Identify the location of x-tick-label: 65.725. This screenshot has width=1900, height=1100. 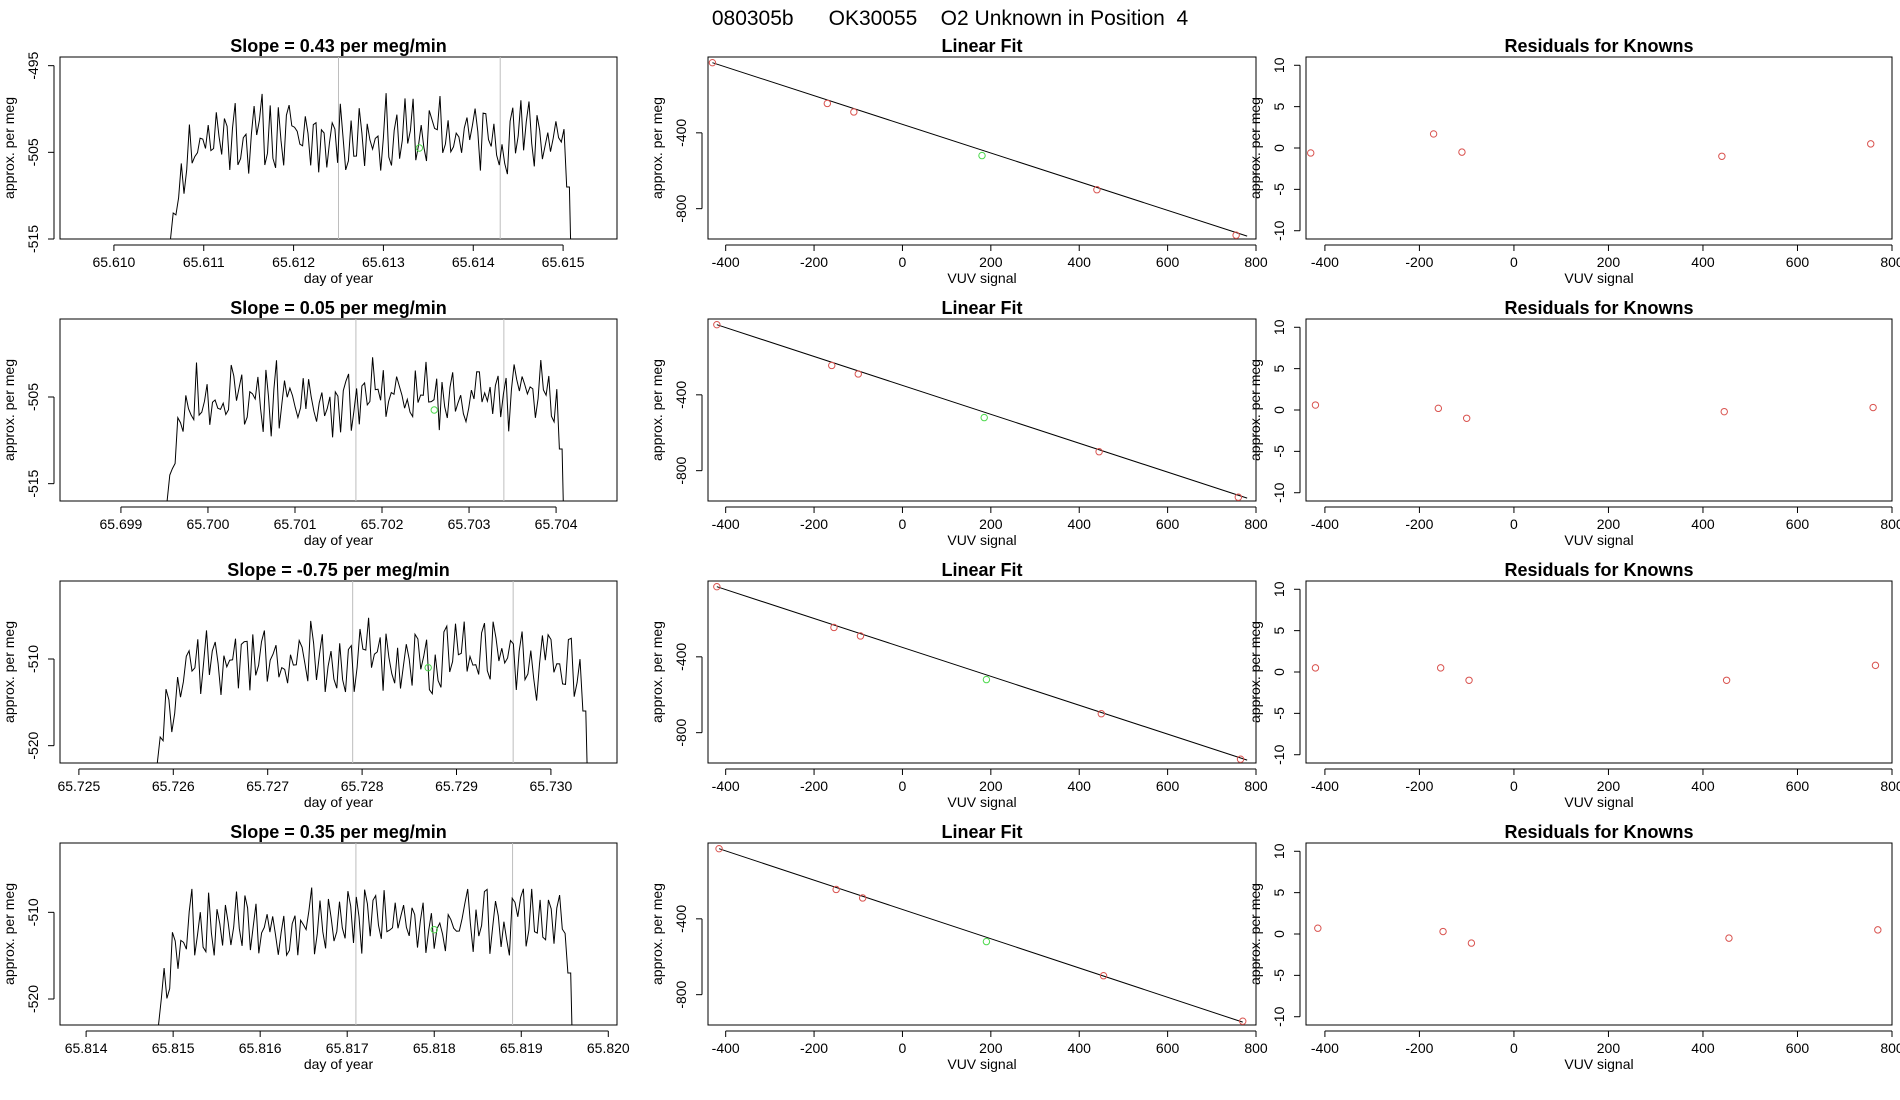
(78, 786).